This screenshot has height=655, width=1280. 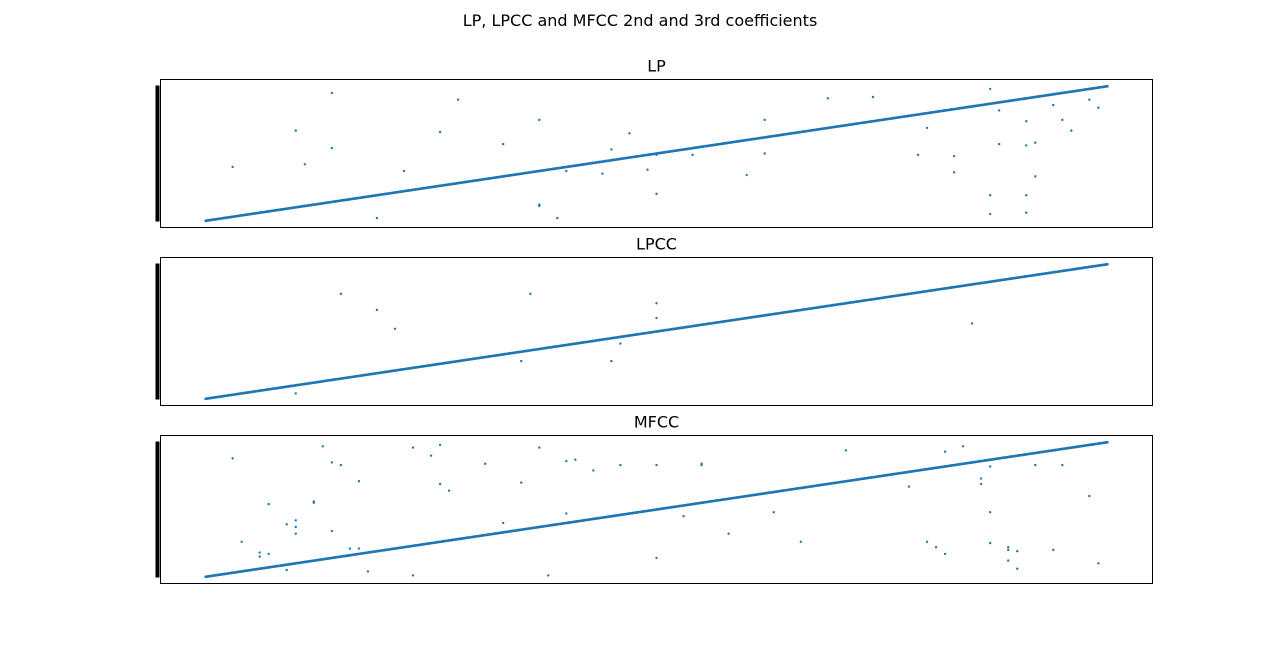 I want to click on subplot-title-mfcc: MFCC, so click(x=656, y=422).